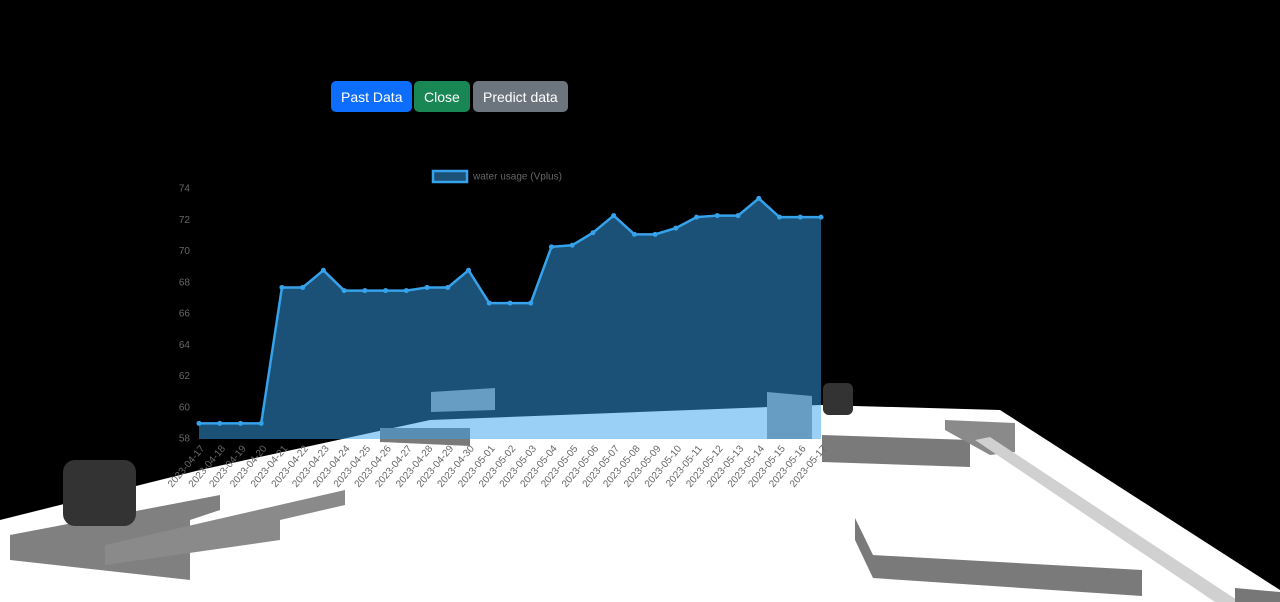 The image size is (1280, 602). I want to click on legend-label: water usage (Vplus), so click(517, 177).